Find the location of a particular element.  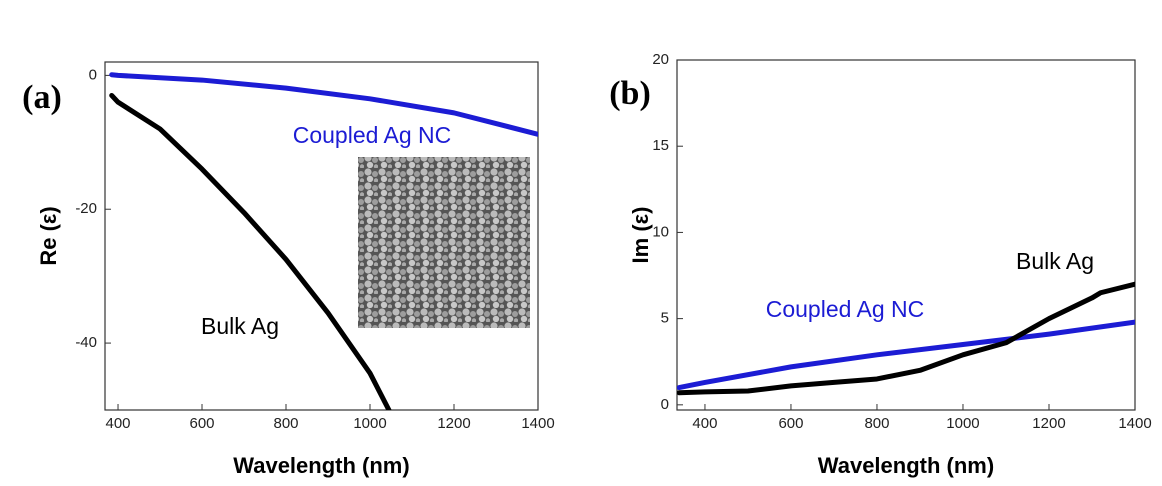

plot-lines is located at coordinates (906, 338).